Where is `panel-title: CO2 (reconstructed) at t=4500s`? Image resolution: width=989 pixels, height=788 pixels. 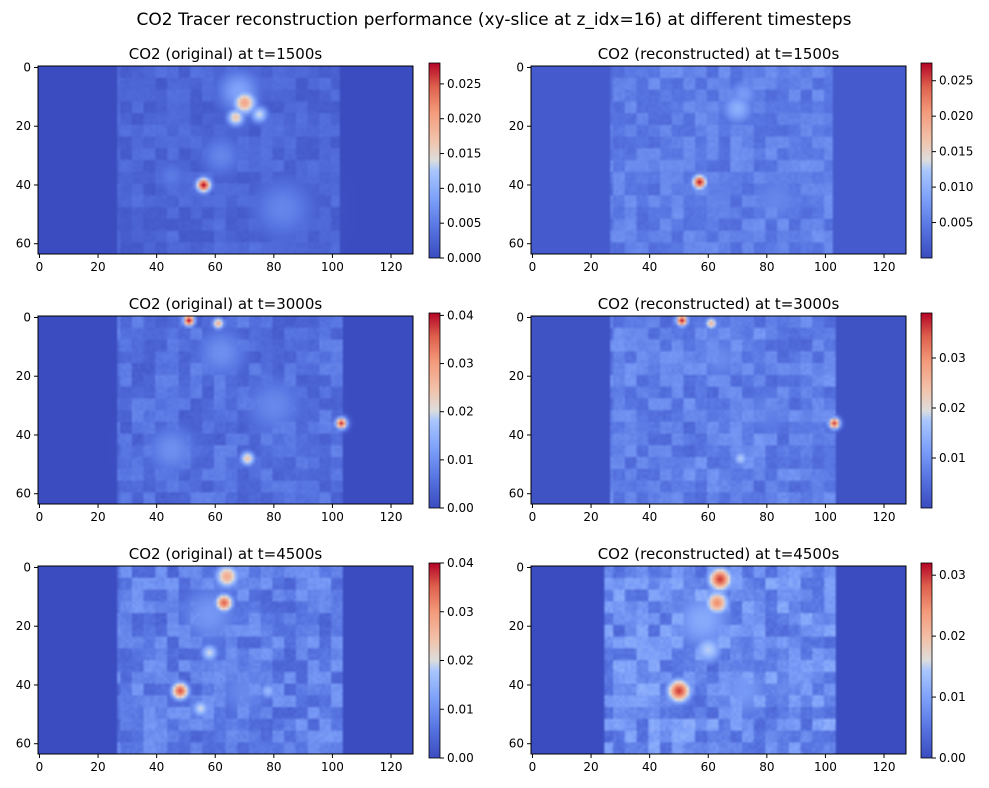 panel-title: CO2 (reconstructed) at t=4500s is located at coordinates (719, 554).